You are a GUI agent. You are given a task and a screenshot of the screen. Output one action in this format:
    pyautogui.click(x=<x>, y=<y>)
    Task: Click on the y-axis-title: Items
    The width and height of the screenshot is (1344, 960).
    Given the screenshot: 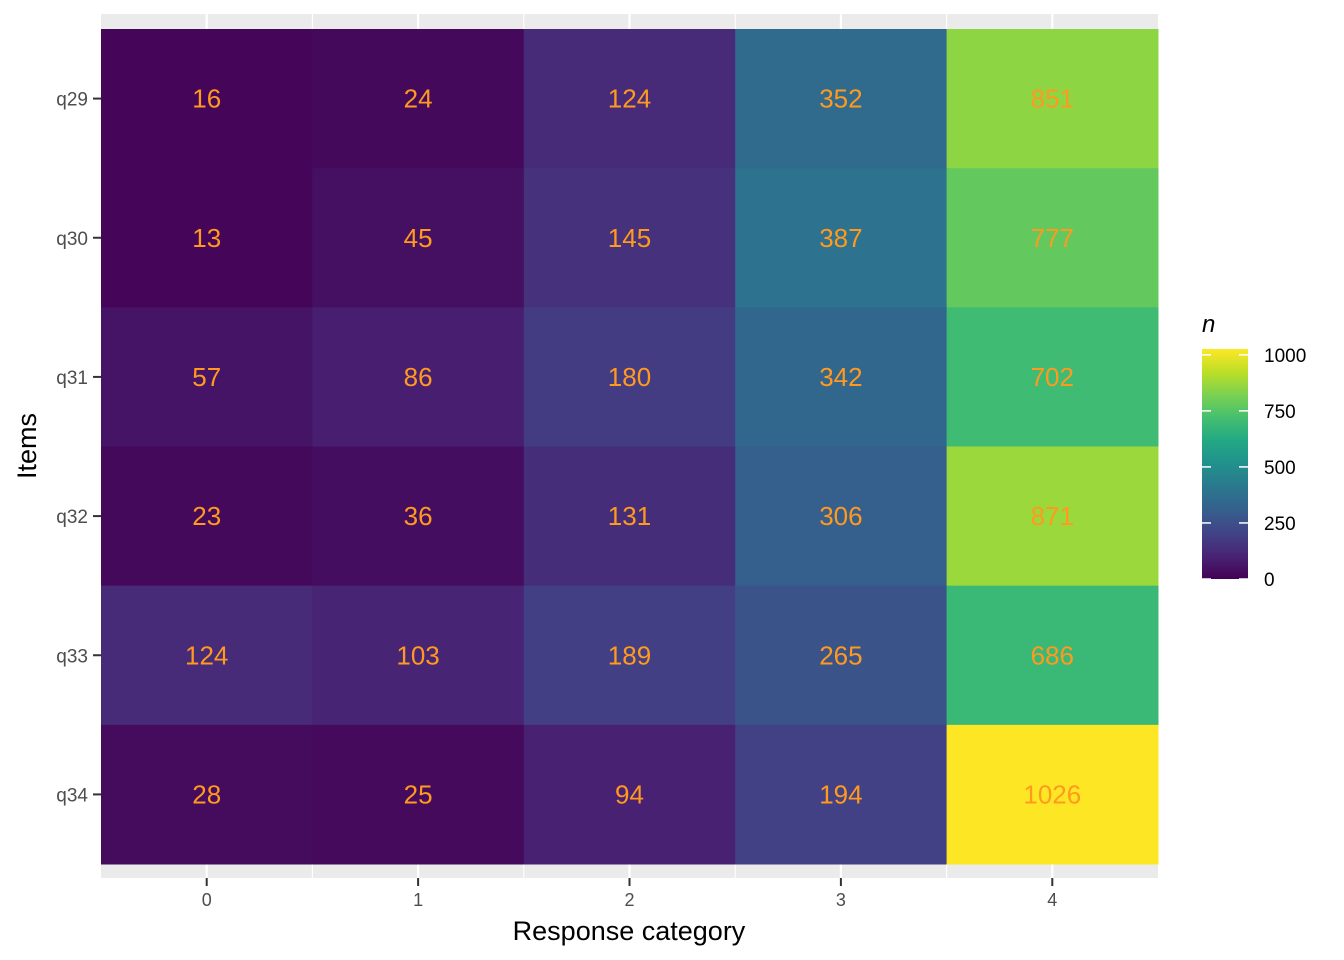 What is the action you would take?
    pyautogui.click(x=27, y=446)
    